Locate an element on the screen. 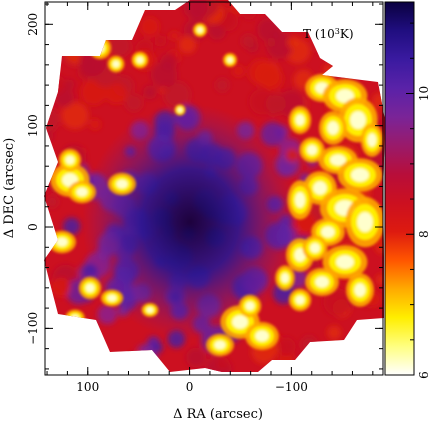 The height and width of the screenshot is (425, 434). colorbar-frame is located at coordinates (399, 188).